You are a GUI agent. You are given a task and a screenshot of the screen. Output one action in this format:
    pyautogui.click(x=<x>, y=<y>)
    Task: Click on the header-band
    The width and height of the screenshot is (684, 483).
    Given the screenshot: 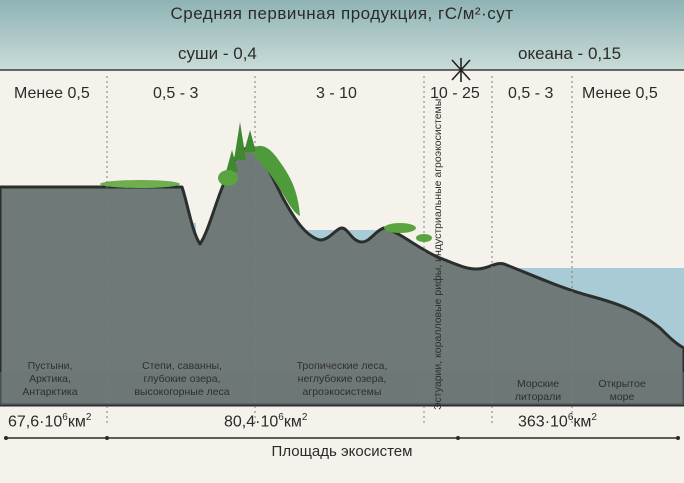 What is the action you would take?
    pyautogui.click(x=342, y=35)
    